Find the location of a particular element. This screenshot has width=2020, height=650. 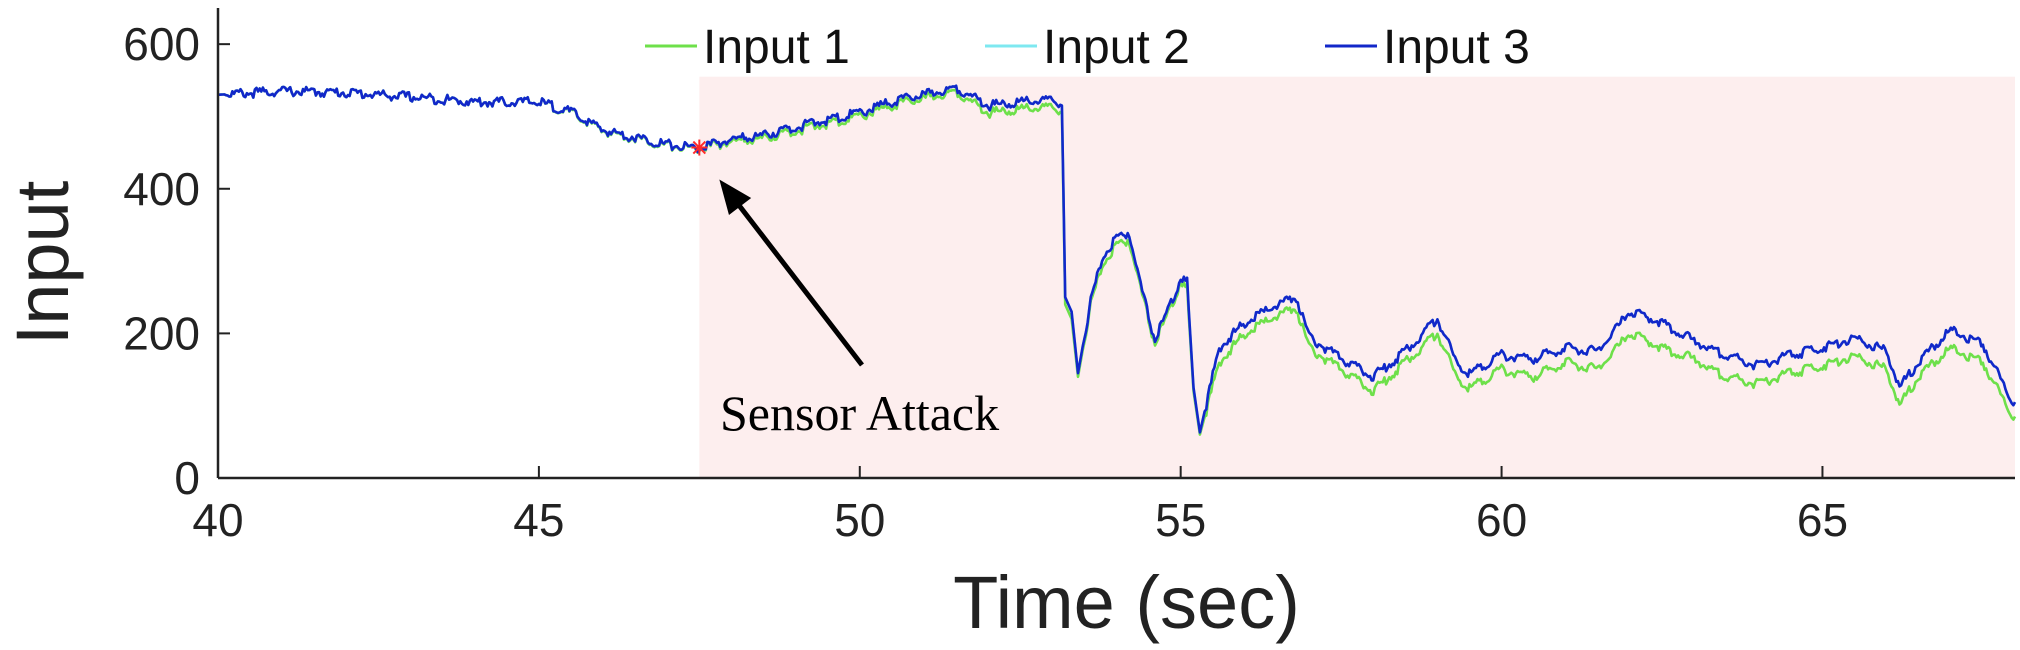

y-axis-title: Input is located at coordinates (42, 262).